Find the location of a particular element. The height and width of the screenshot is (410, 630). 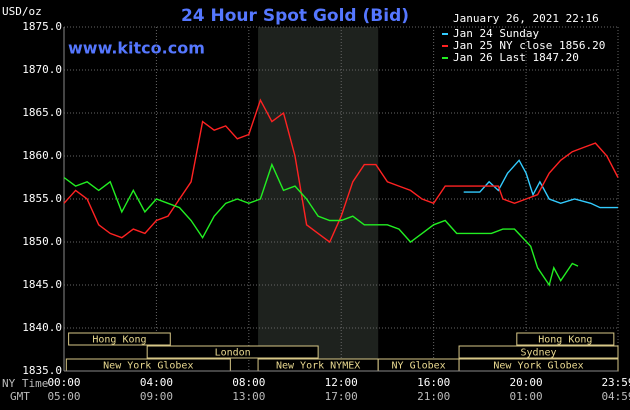

session-label: NY Globex is located at coordinates (419, 366).